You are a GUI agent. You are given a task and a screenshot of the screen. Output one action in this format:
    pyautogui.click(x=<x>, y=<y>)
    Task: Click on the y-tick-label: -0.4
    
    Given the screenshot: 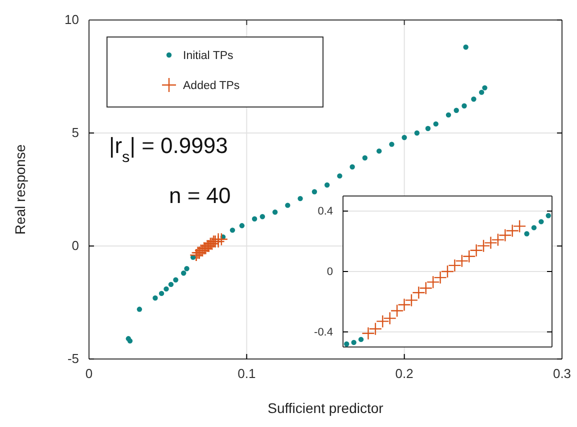 What is the action you would take?
    pyautogui.click(x=323, y=332)
    